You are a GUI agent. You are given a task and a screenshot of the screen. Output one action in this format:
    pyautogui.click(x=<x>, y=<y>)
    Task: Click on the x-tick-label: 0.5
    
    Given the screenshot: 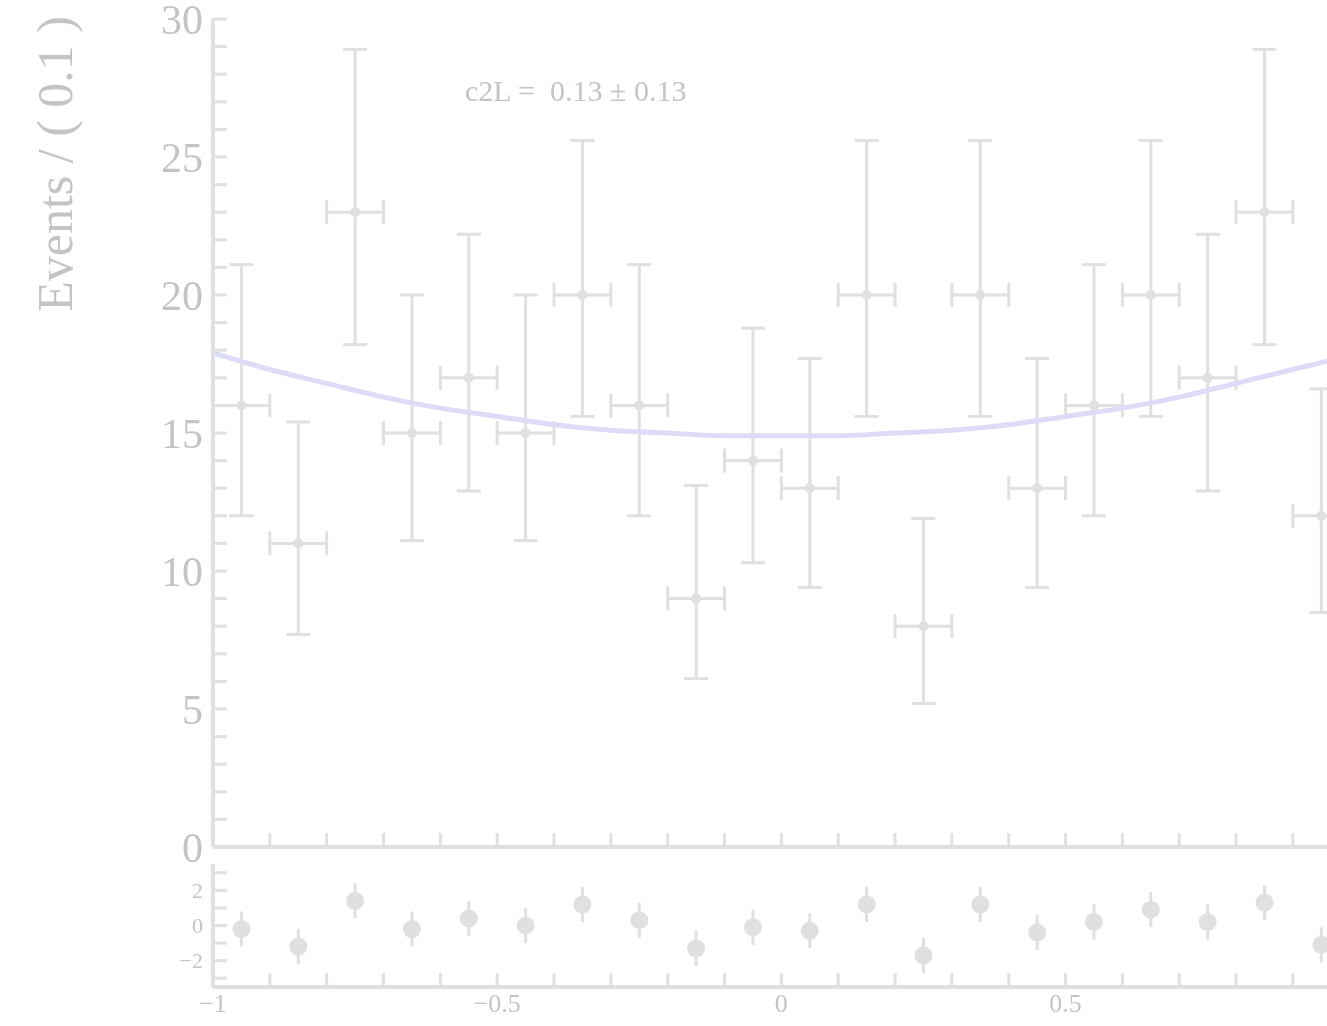 What is the action you would take?
    pyautogui.click(x=1065, y=1003)
    